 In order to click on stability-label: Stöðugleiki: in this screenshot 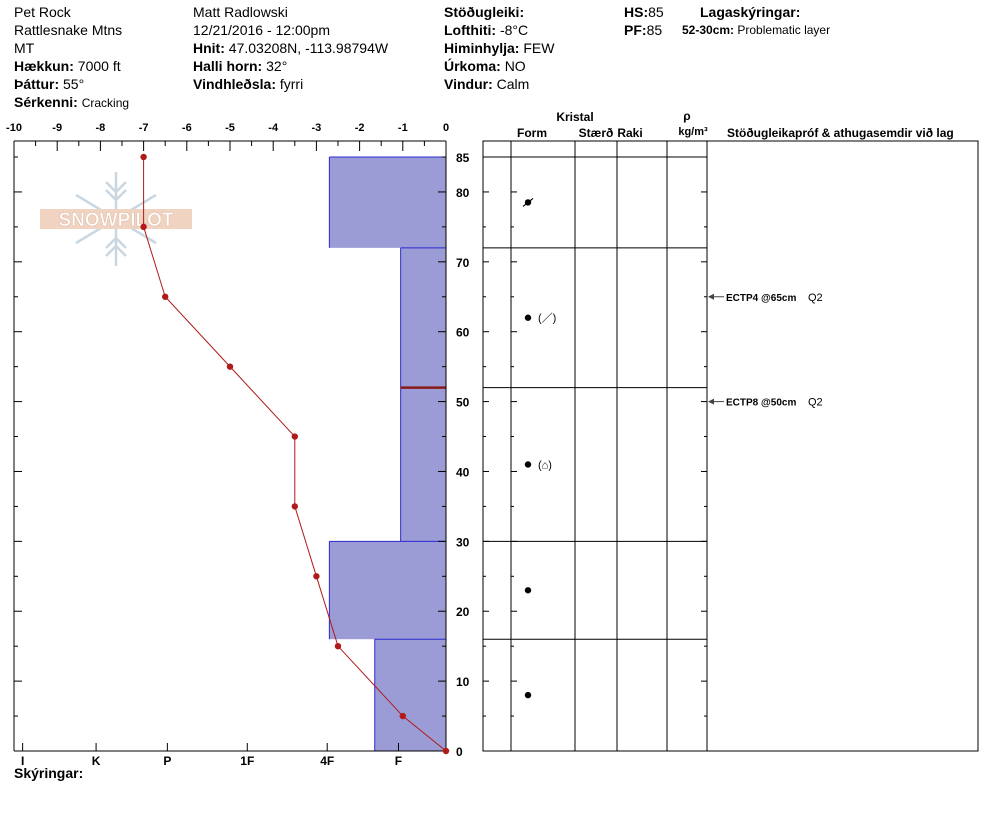, I will do `click(484, 12)`.